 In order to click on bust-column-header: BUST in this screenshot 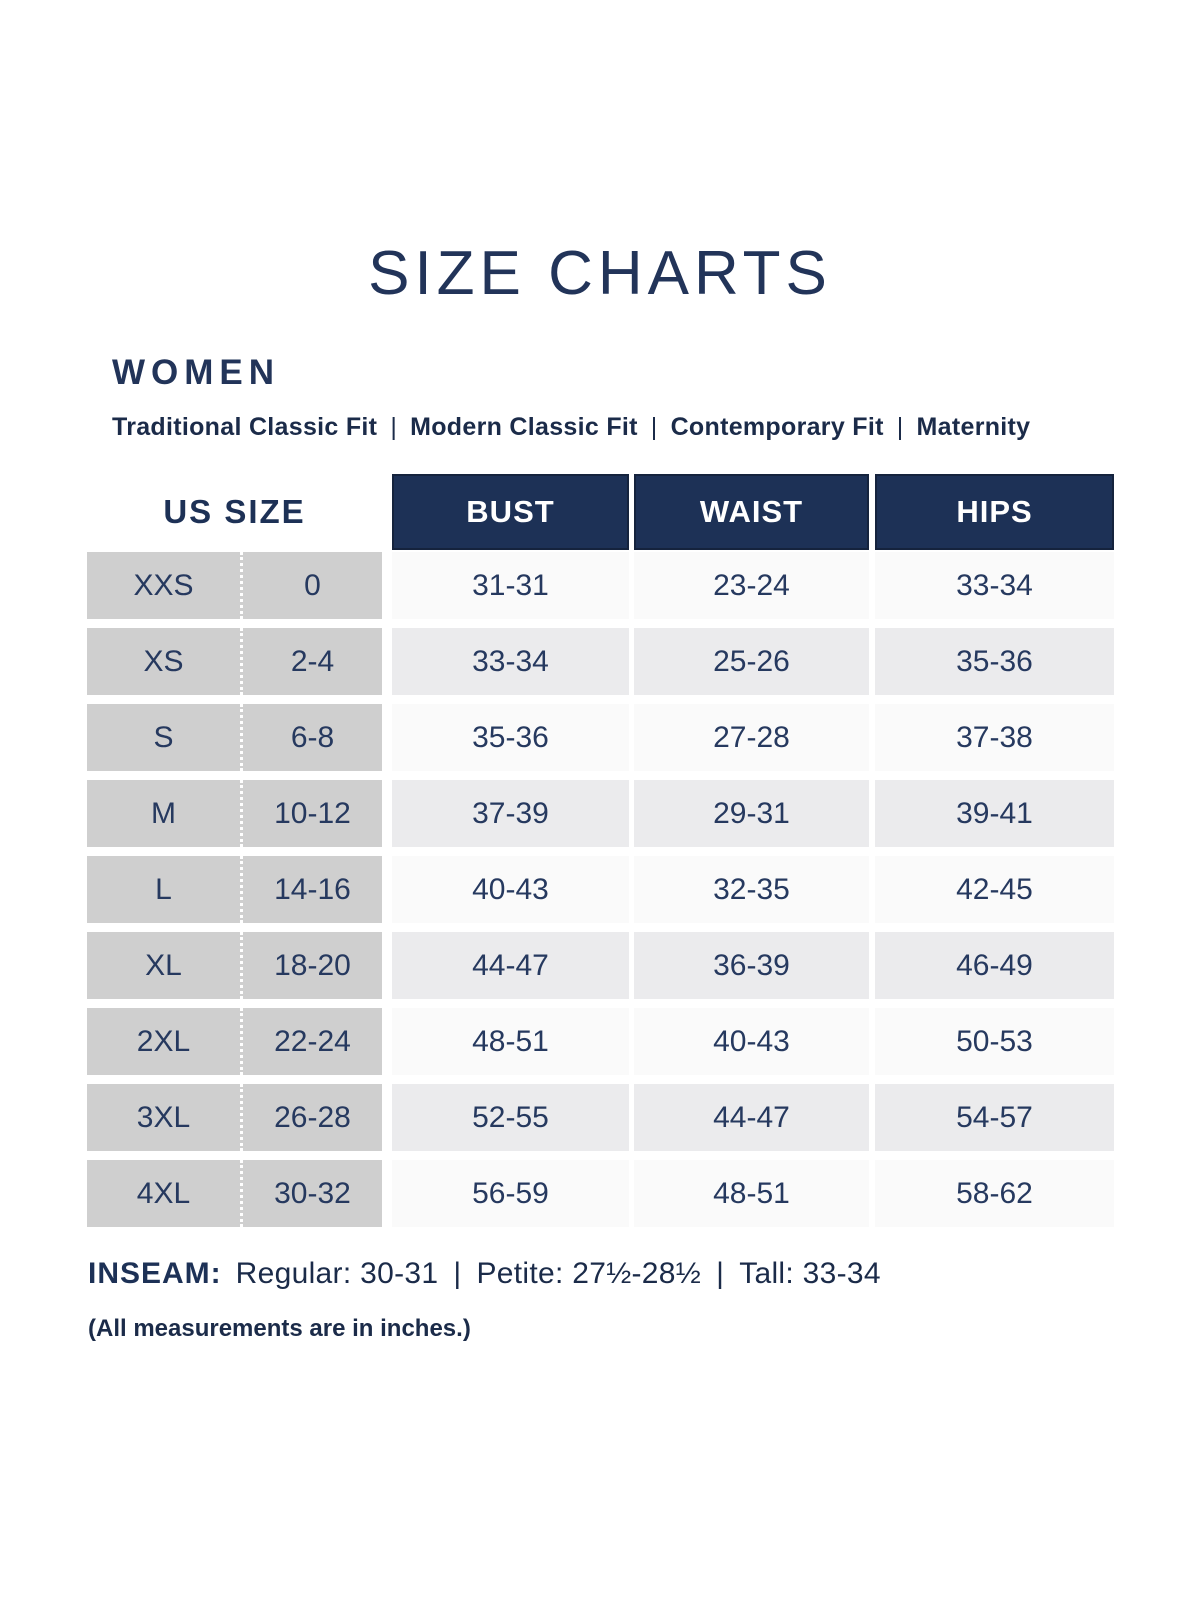, I will do `click(510, 512)`.